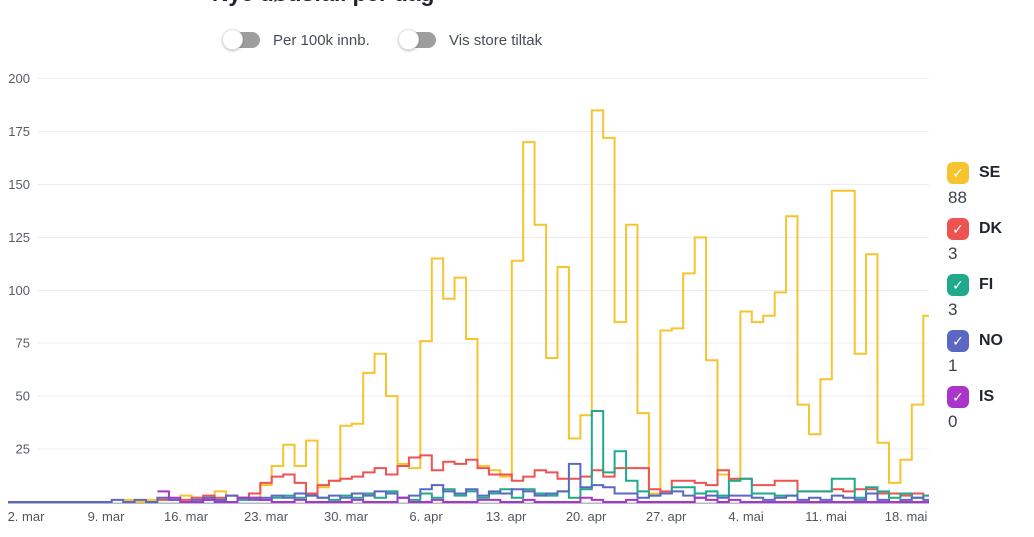  I want to click on x-axis-tick-label: 16. mar, so click(186, 516).